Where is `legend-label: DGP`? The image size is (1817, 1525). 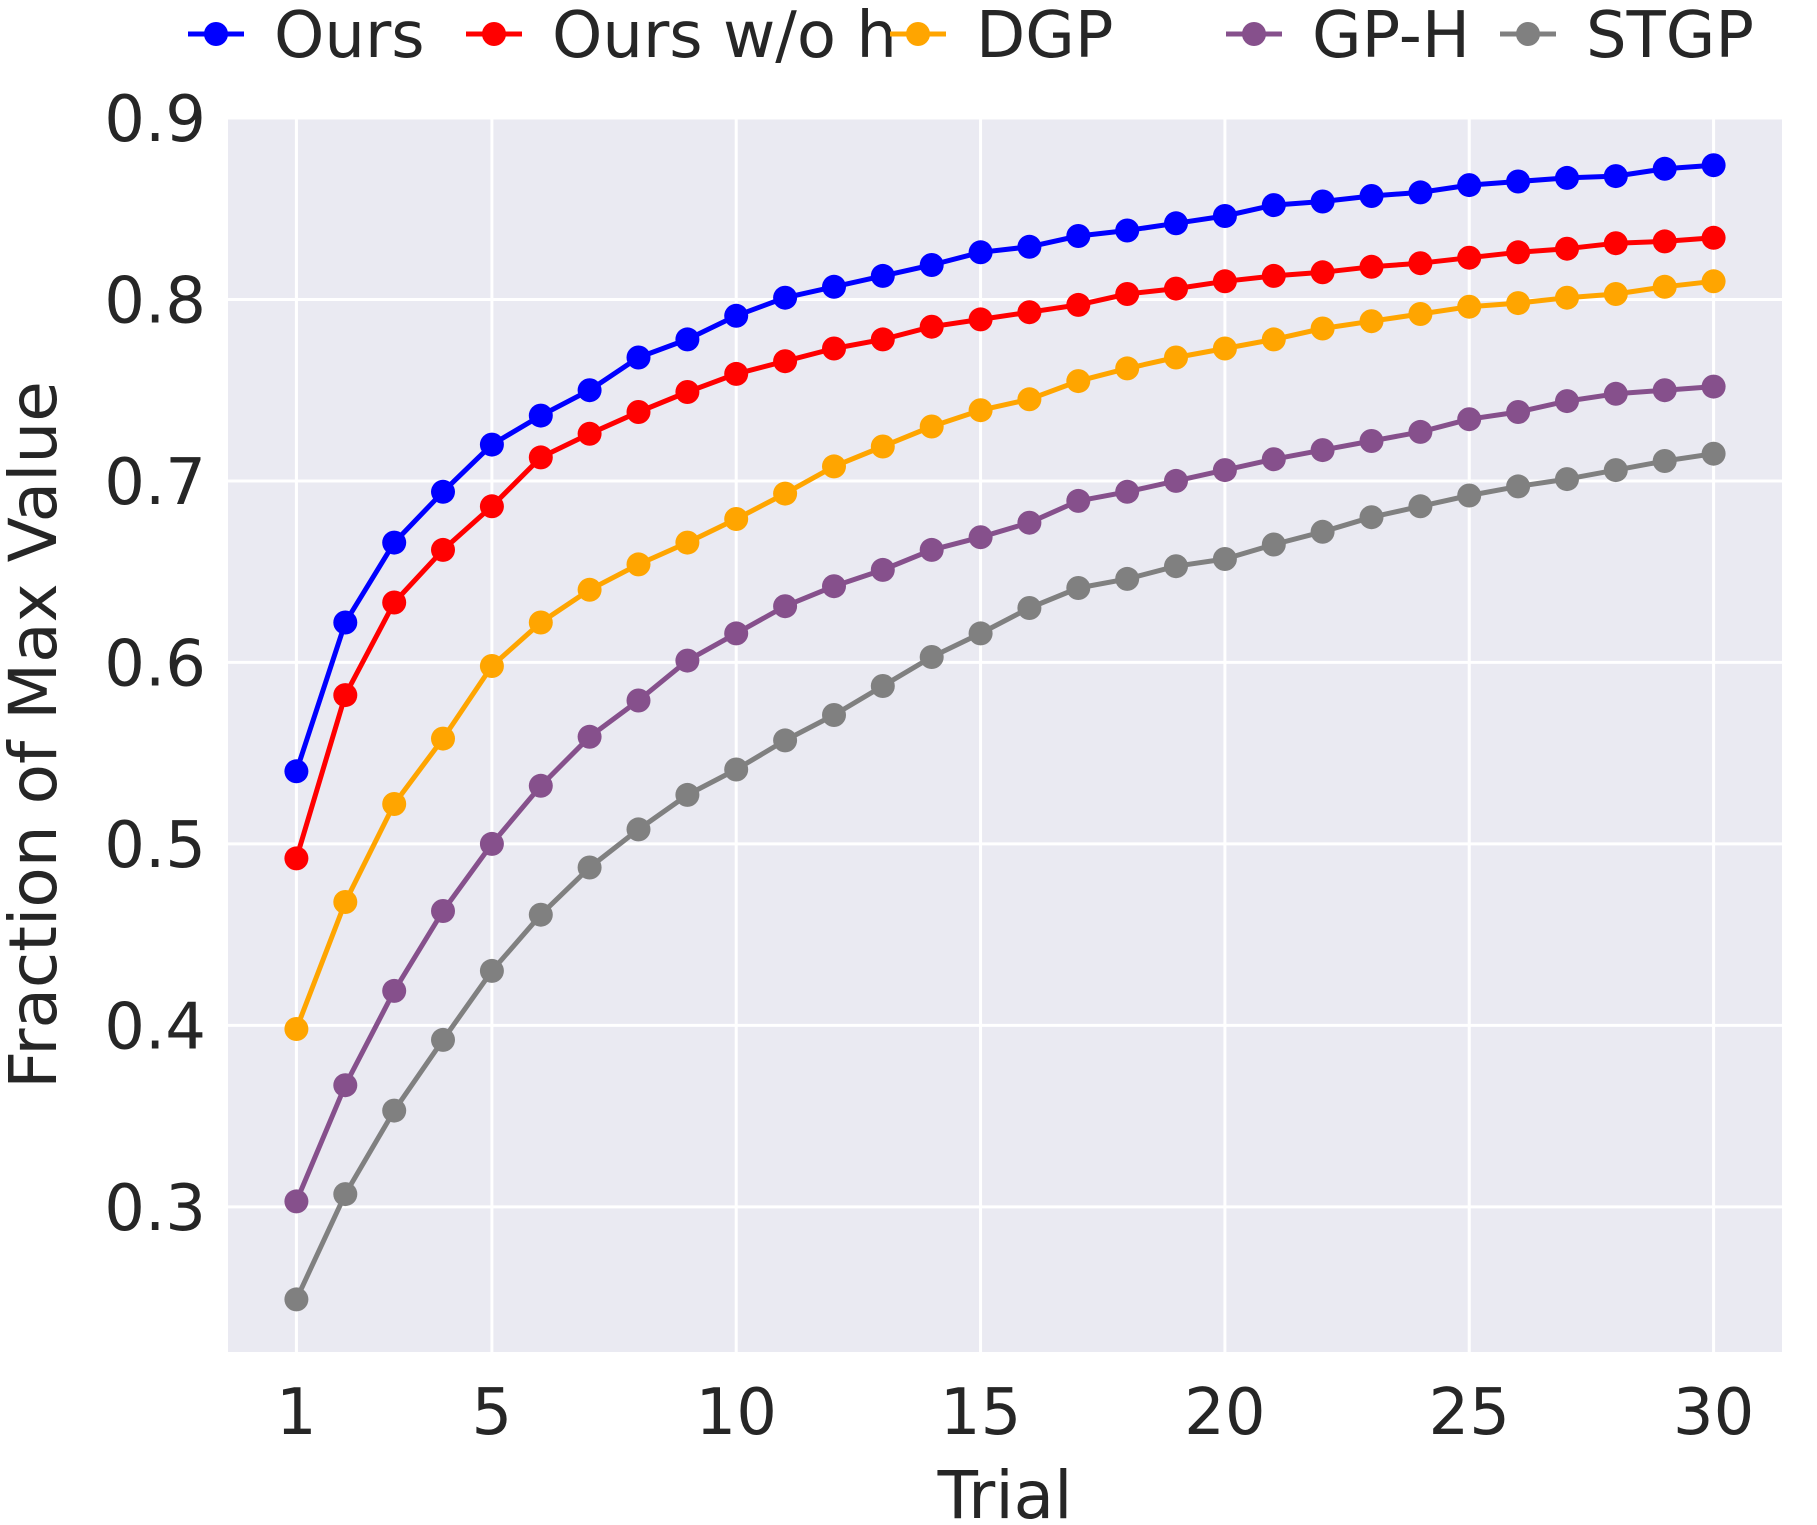
legend-label: DGP is located at coordinates (1044, 36).